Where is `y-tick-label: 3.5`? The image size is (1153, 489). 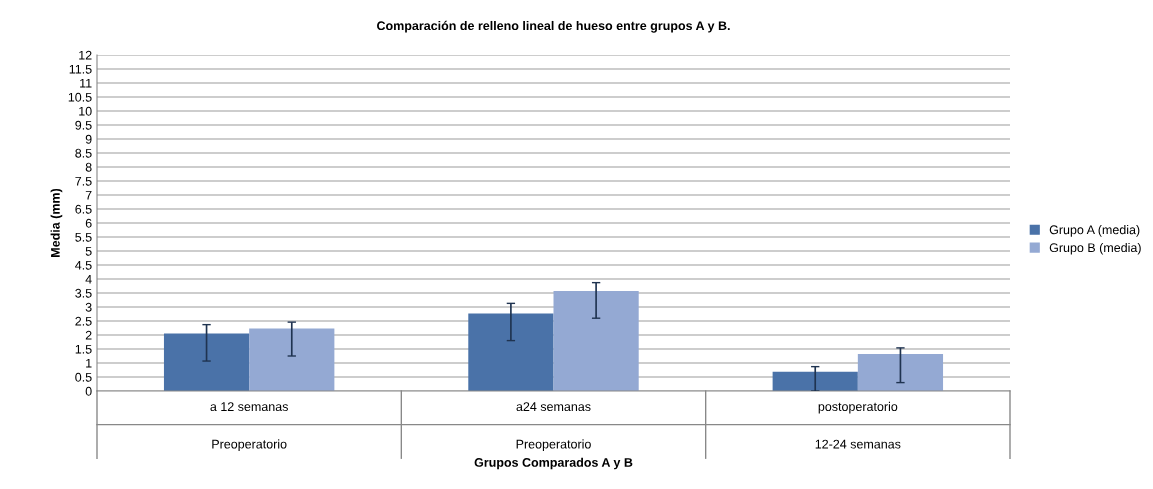
y-tick-label: 3.5 is located at coordinates (83, 293).